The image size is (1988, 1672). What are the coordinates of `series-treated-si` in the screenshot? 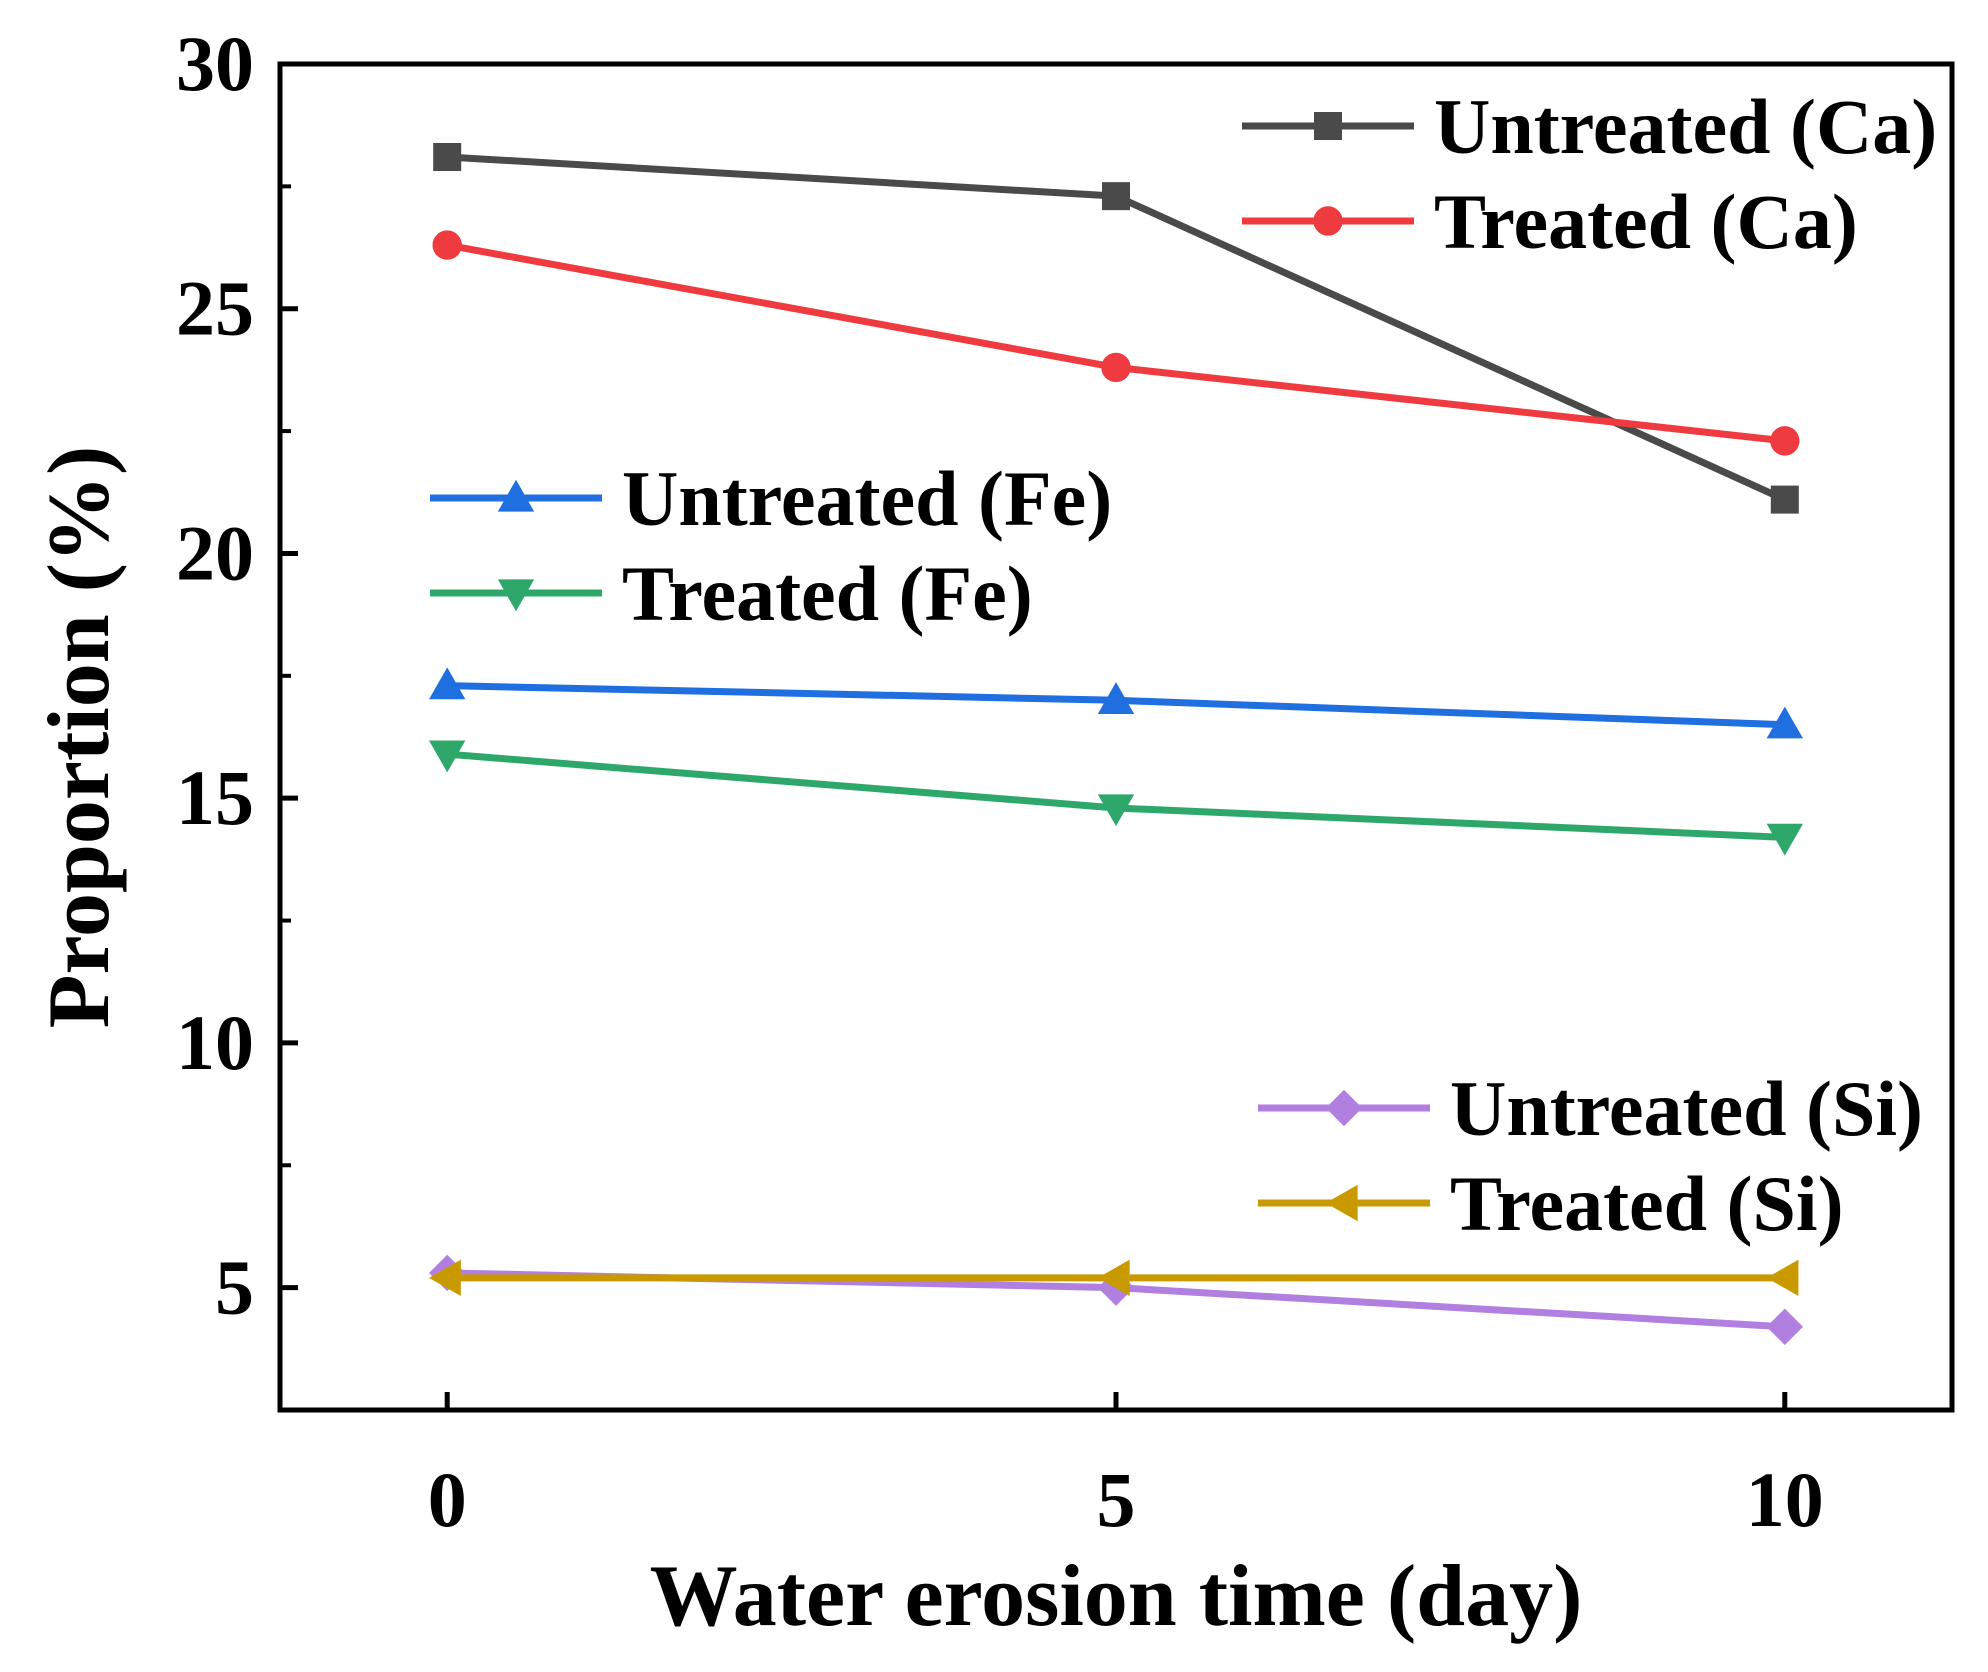 It's located at (1114, 1278).